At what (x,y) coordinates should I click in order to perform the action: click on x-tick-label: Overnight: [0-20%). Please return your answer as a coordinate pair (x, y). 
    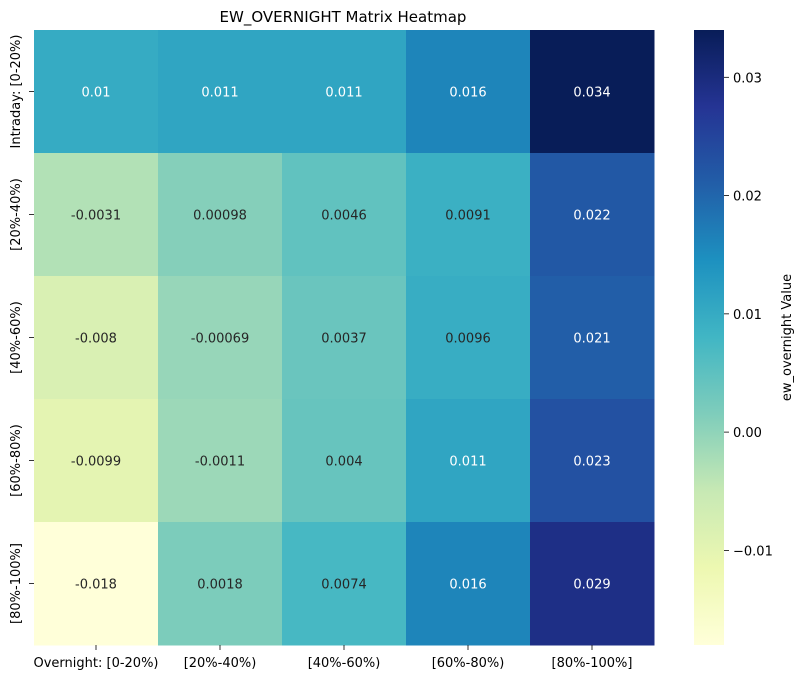
    Looking at the image, I should click on (96, 663).